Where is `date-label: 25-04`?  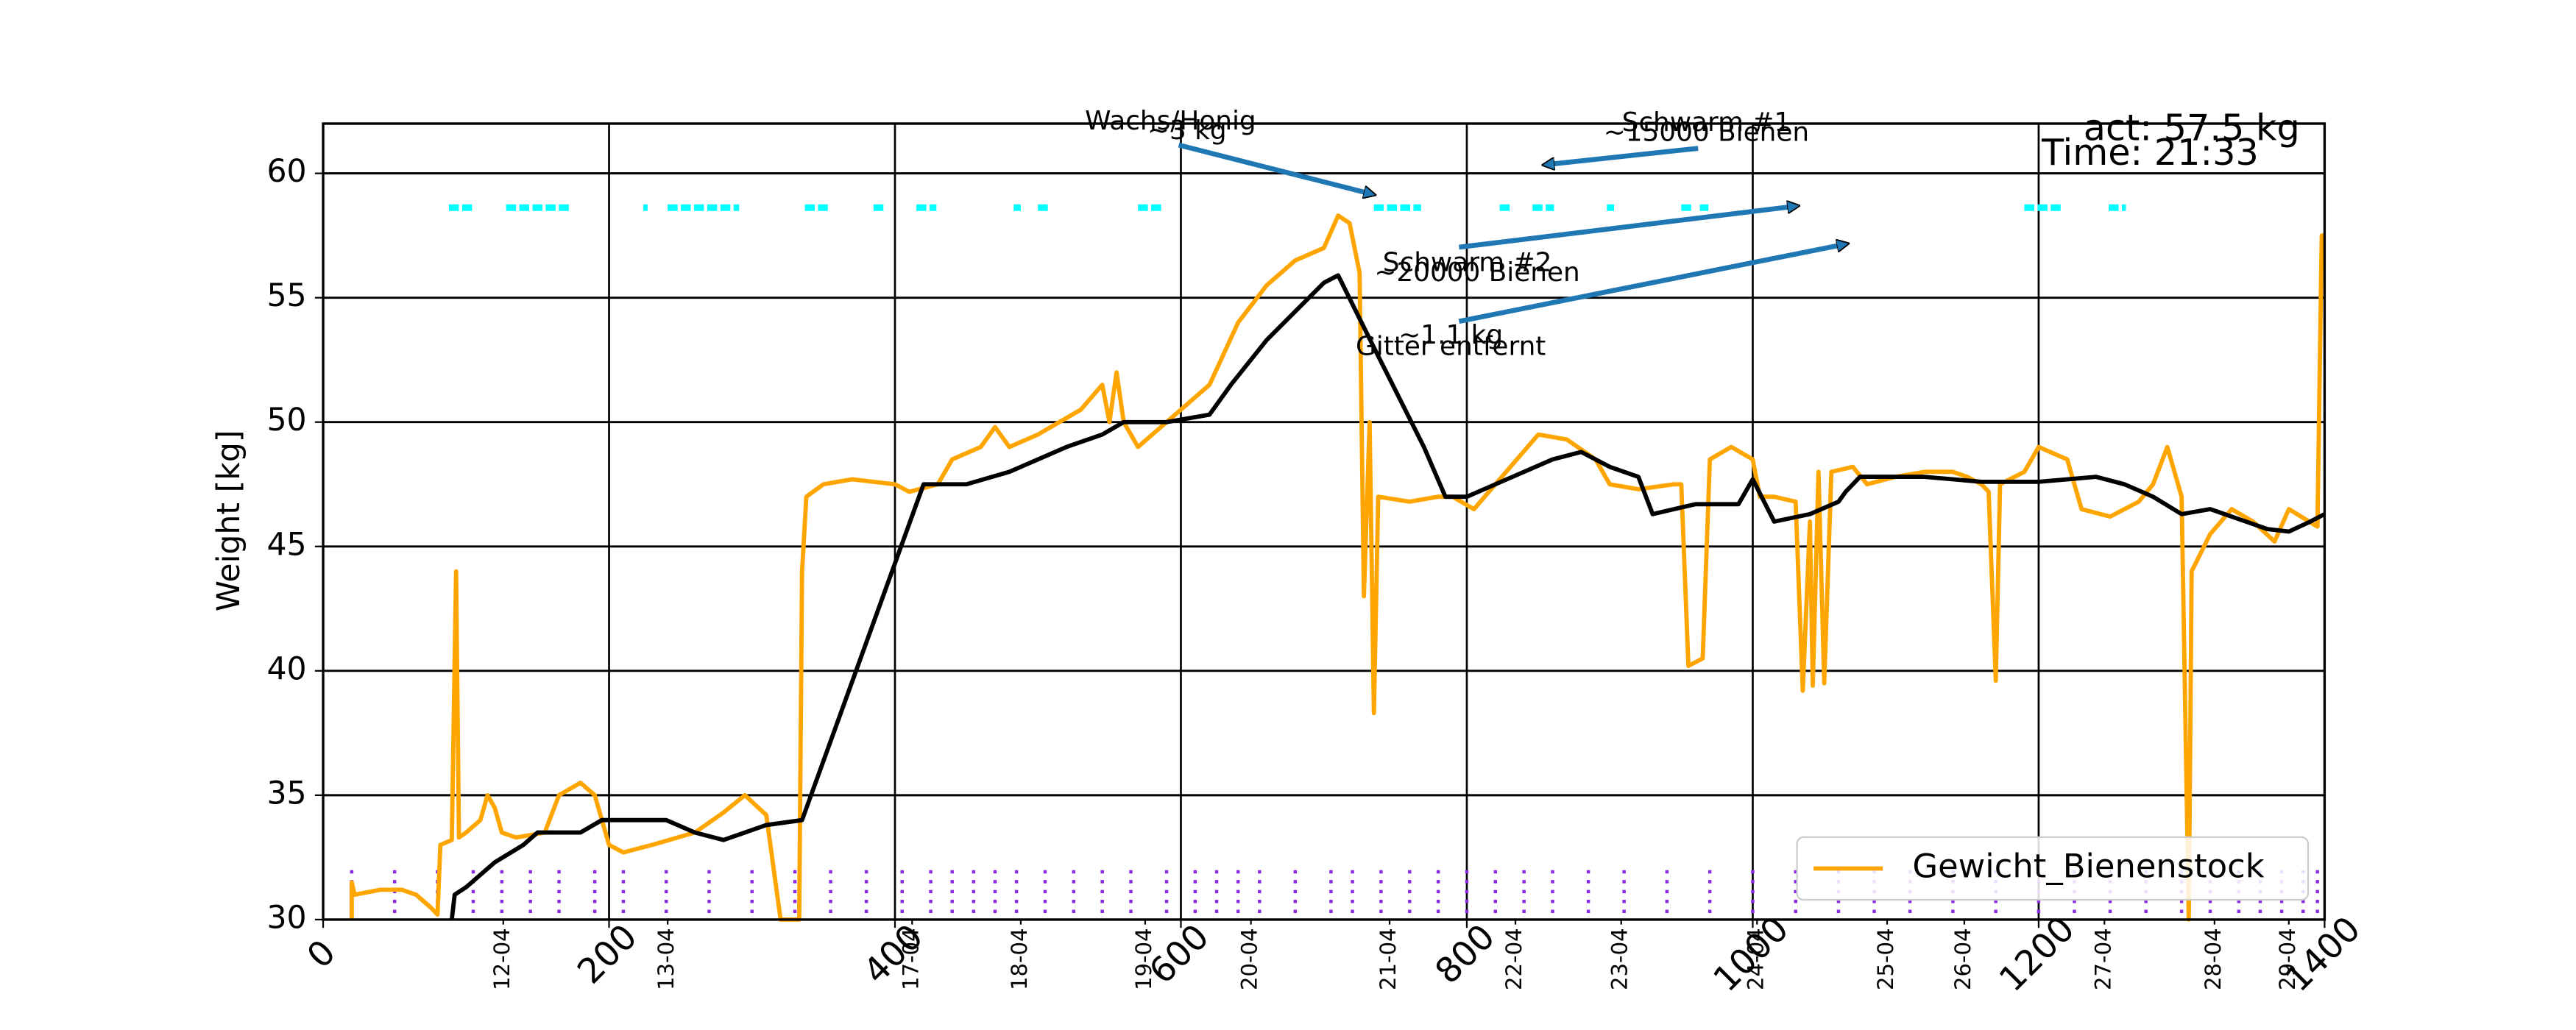 date-label: 25-04 is located at coordinates (1885, 959).